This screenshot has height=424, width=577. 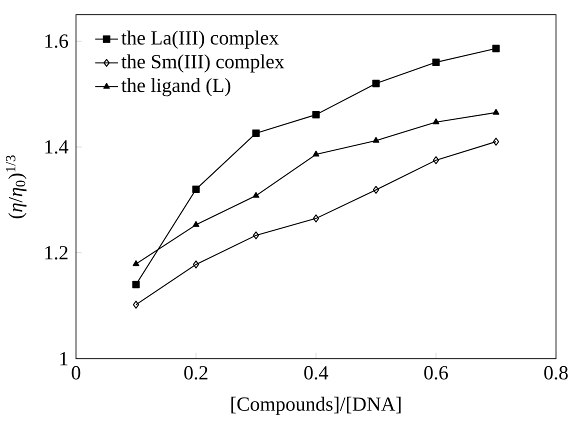 I want to click on legend-label: the Sm(III) complex, so click(x=202, y=63).